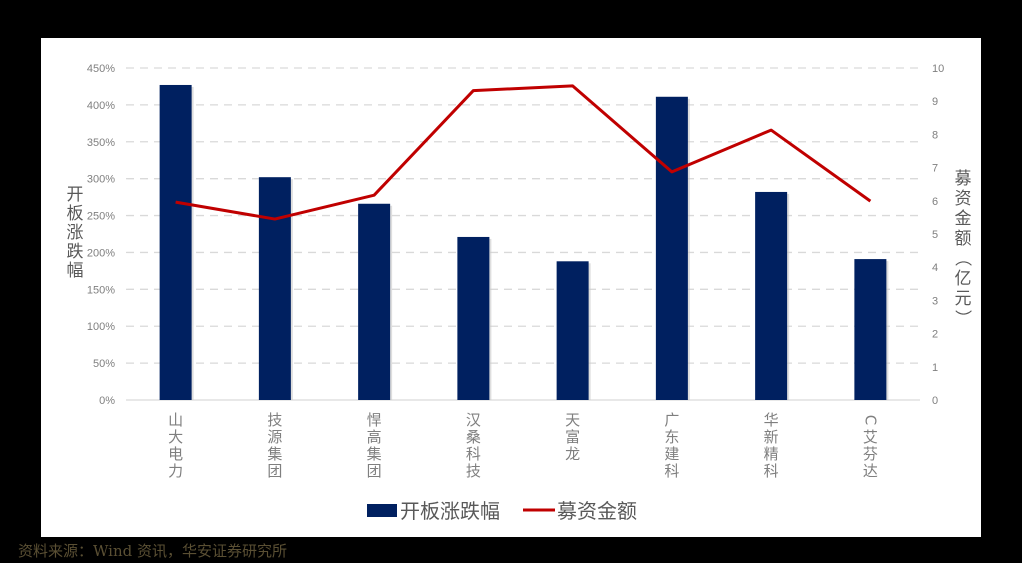 This screenshot has width=1022, height=563. What do you see at coordinates (935, 368) in the screenshot?
I see `y2-tick-label: 1` at bounding box center [935, 368].